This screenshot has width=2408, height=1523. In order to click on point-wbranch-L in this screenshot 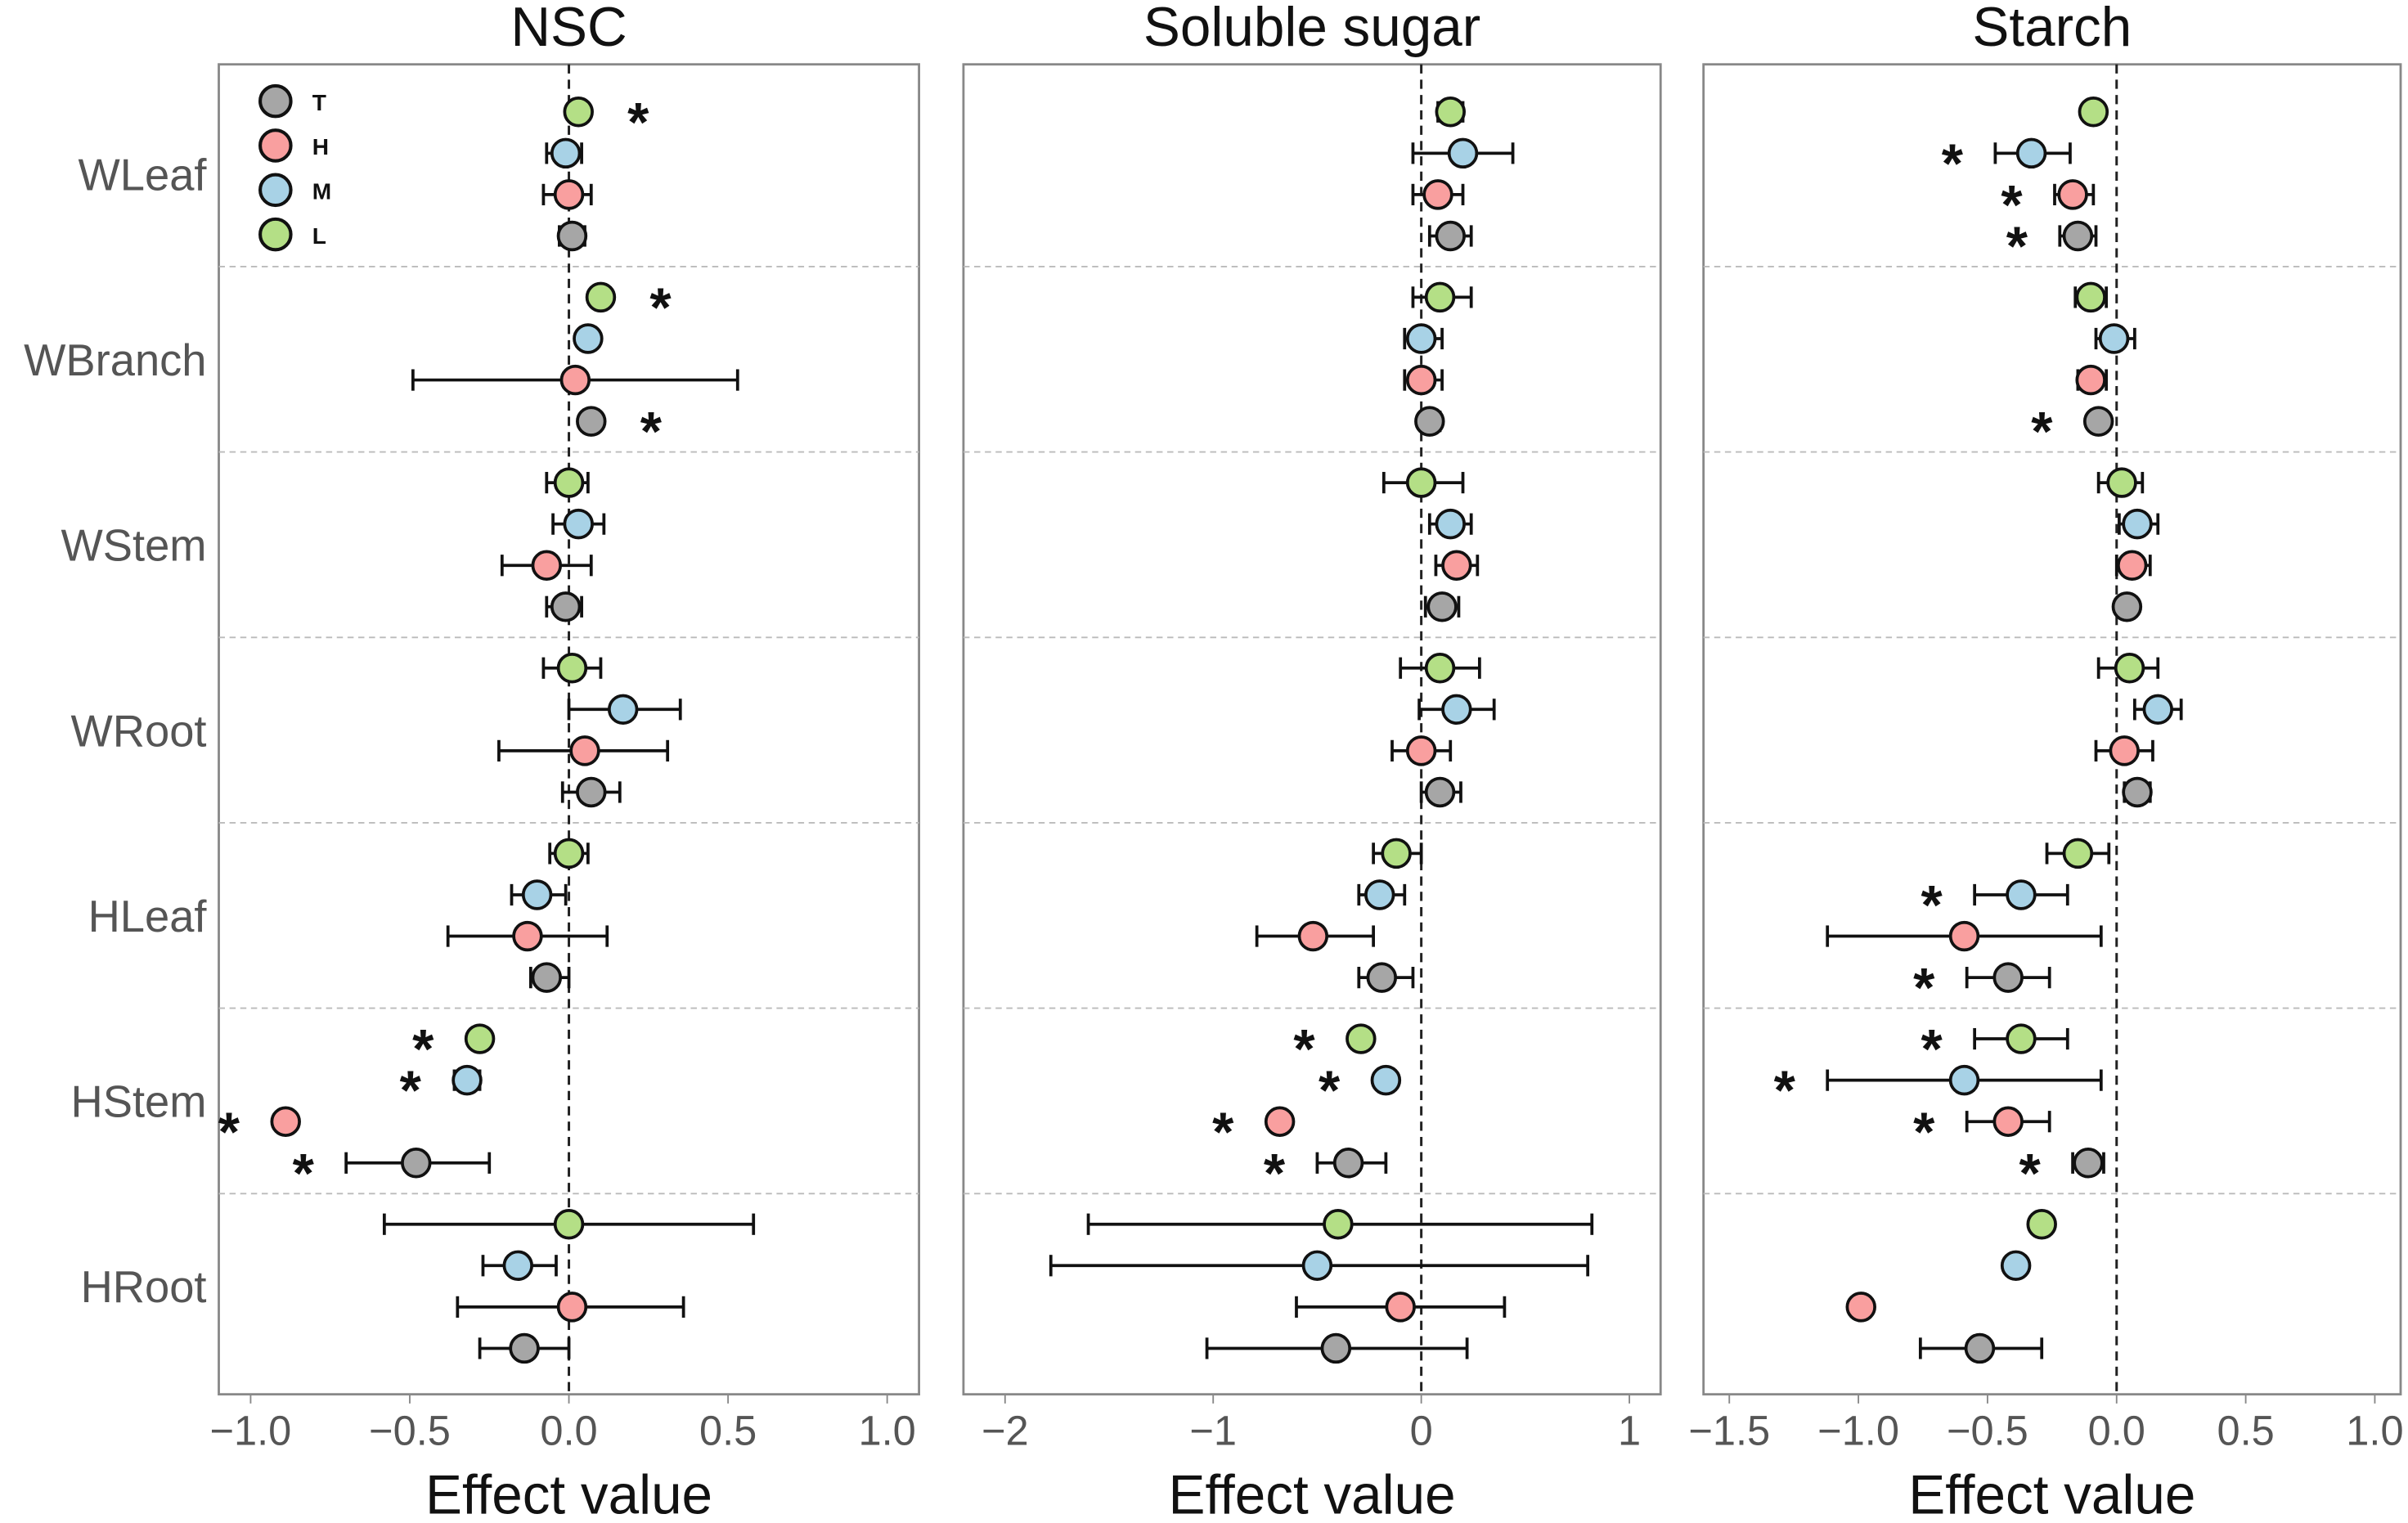, I will do `click(2091, 297)`.